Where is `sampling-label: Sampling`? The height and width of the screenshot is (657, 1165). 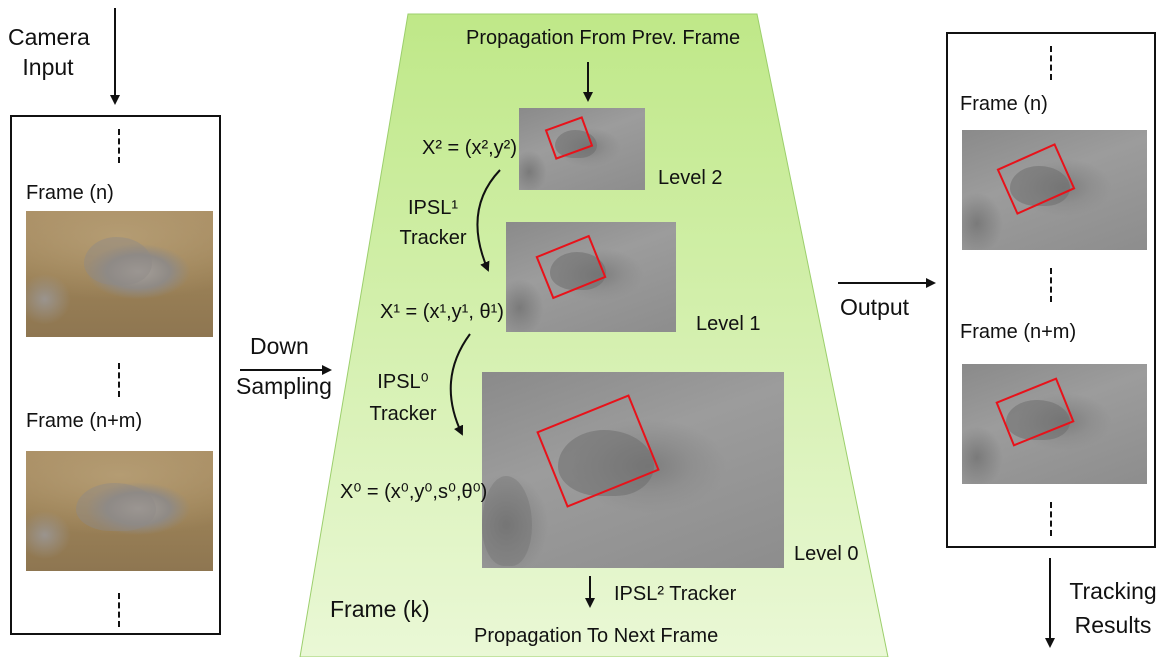 sampling-label: Sampling is located at coordinates (284, 385).